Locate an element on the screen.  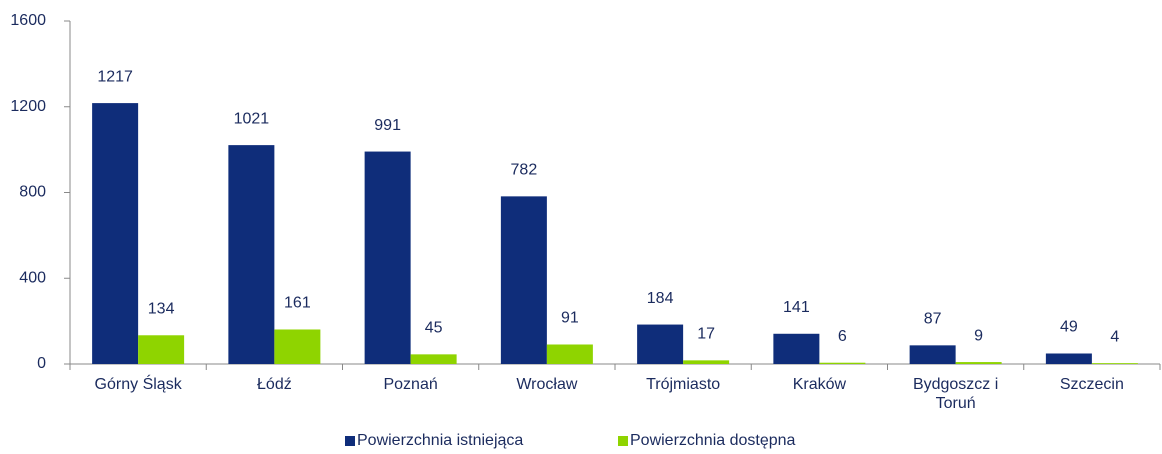
value-label: 141 is located at coordinates (796, 307).